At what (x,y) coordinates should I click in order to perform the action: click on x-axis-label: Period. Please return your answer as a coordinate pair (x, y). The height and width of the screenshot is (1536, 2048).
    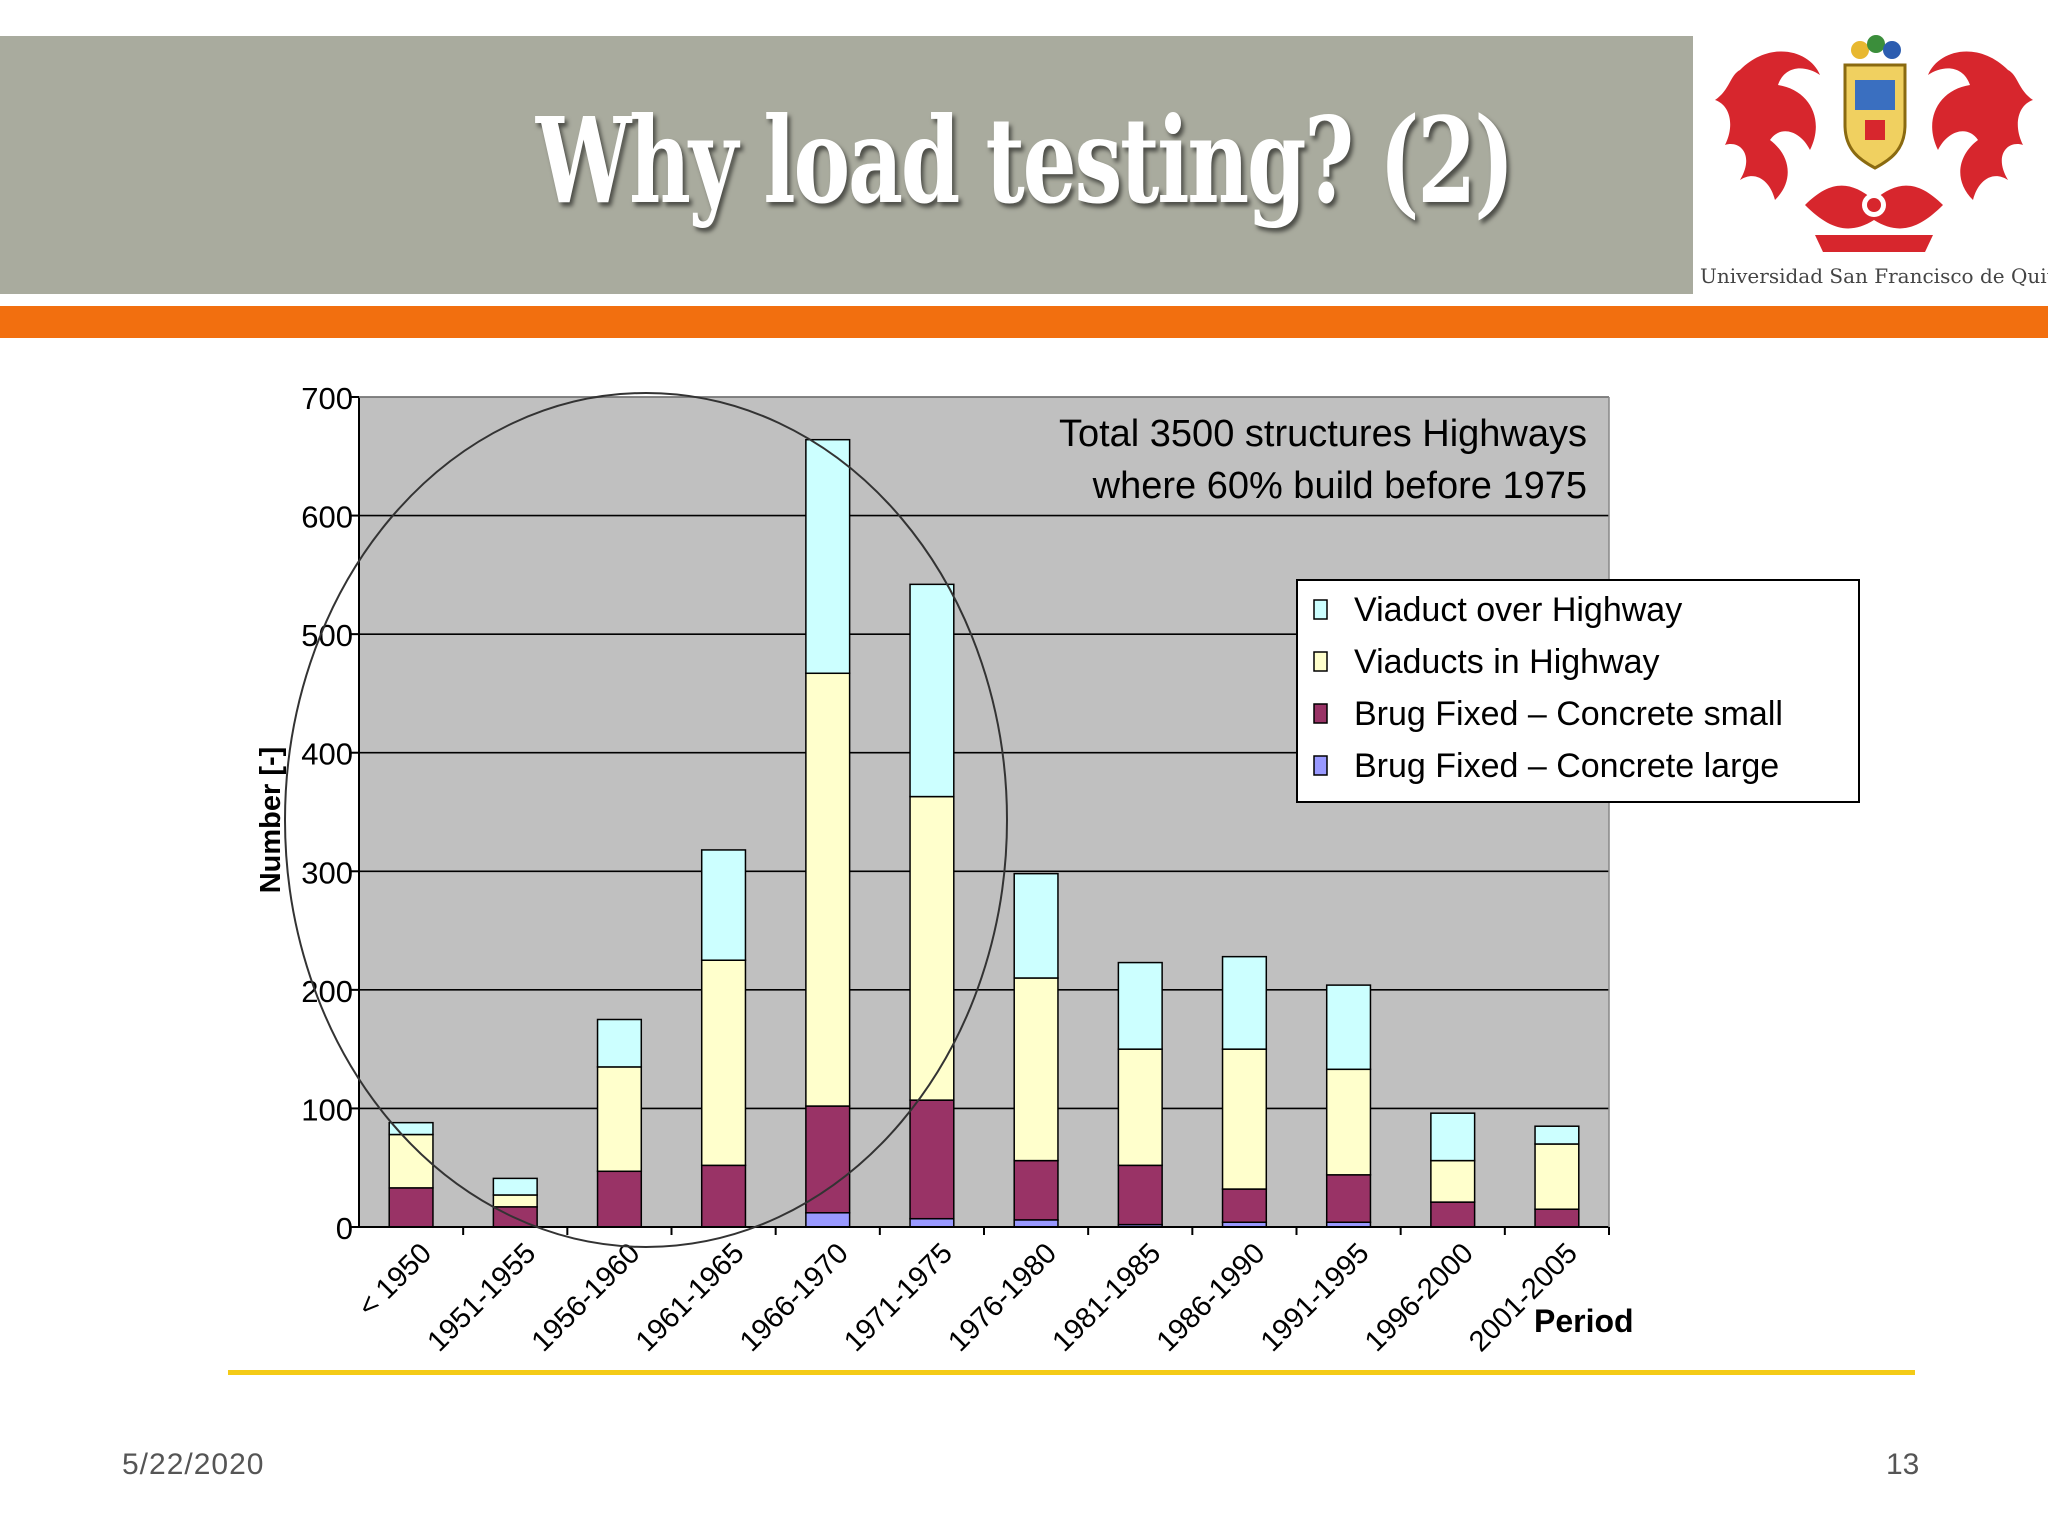
    Looking at the image, I should click on (1584, 1321).